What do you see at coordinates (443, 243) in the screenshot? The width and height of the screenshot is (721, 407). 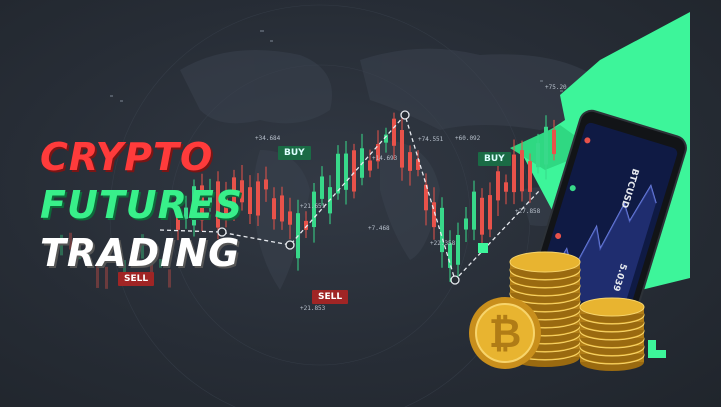 I see `price-label: +22.358` at bounding box center [443, 243].